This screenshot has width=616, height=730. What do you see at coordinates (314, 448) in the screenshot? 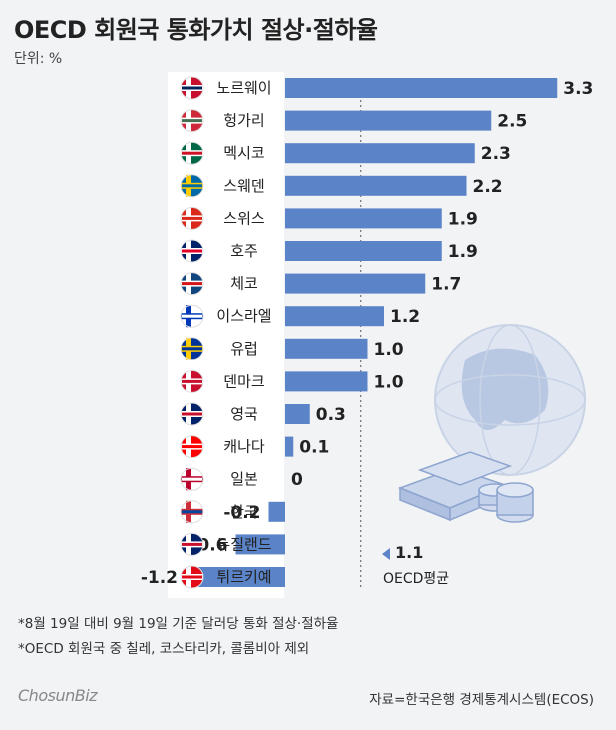
I see `value-label-12: 0.1` at bounding box center [314, 448].